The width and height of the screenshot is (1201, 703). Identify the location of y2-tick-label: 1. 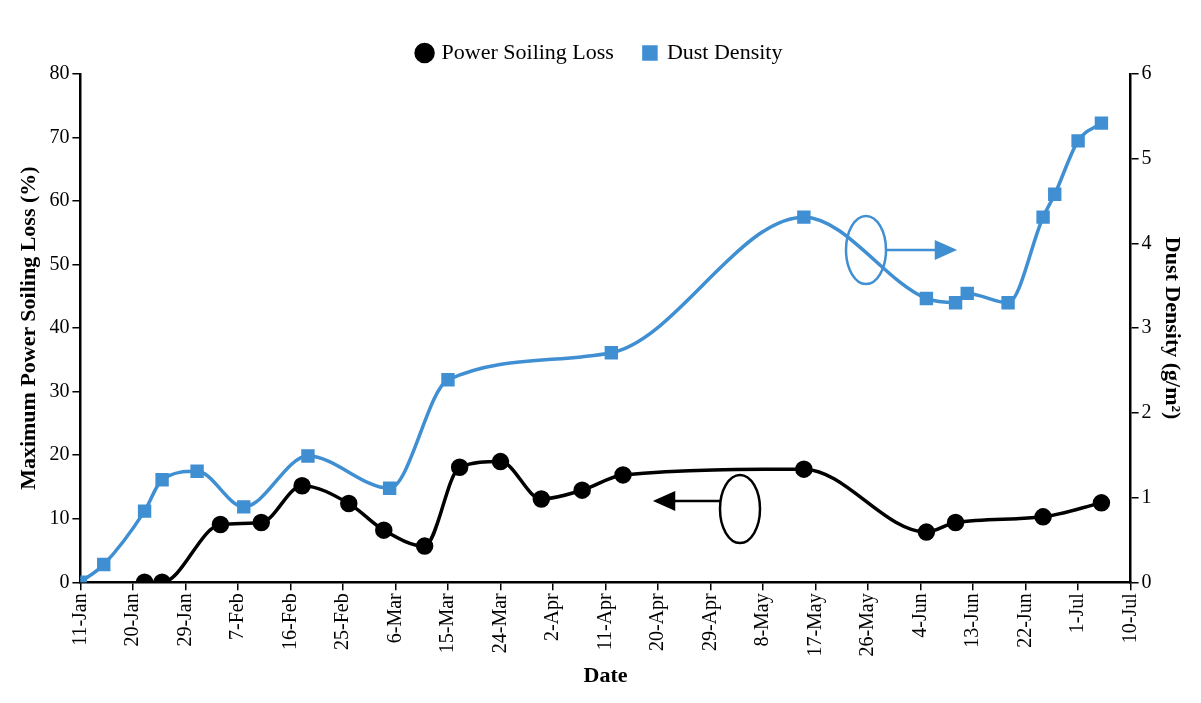
(1146, 495).